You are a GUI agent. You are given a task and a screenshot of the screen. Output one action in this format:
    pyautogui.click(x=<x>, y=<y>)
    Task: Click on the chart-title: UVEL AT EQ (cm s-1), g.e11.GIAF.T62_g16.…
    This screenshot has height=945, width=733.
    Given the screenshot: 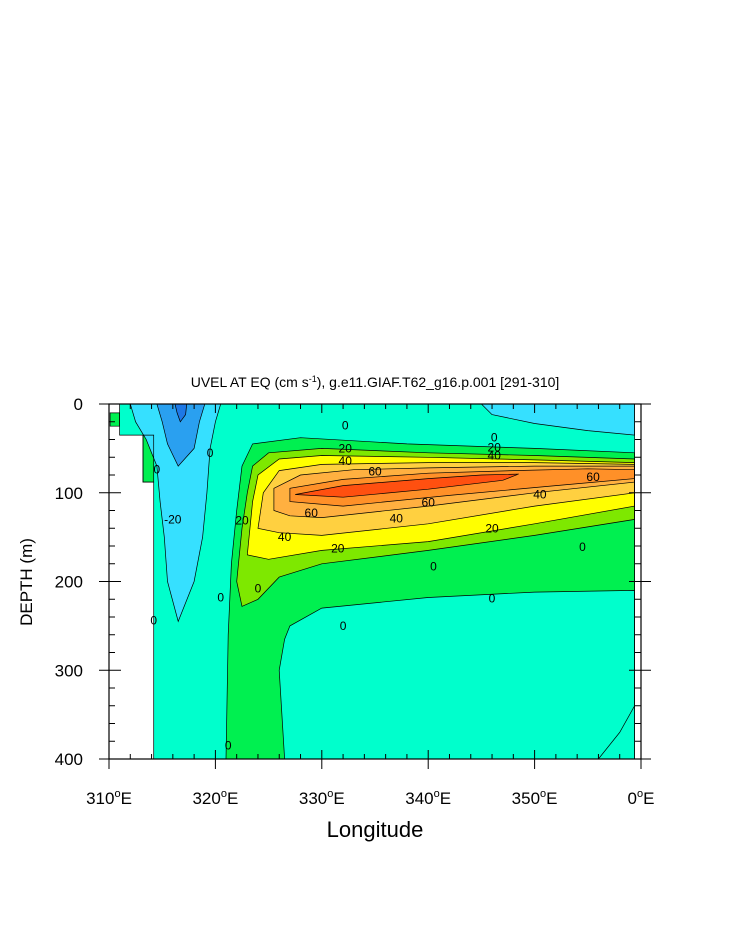 What is the action you would take?
    pyautogui.click(x=375, y=382)
    